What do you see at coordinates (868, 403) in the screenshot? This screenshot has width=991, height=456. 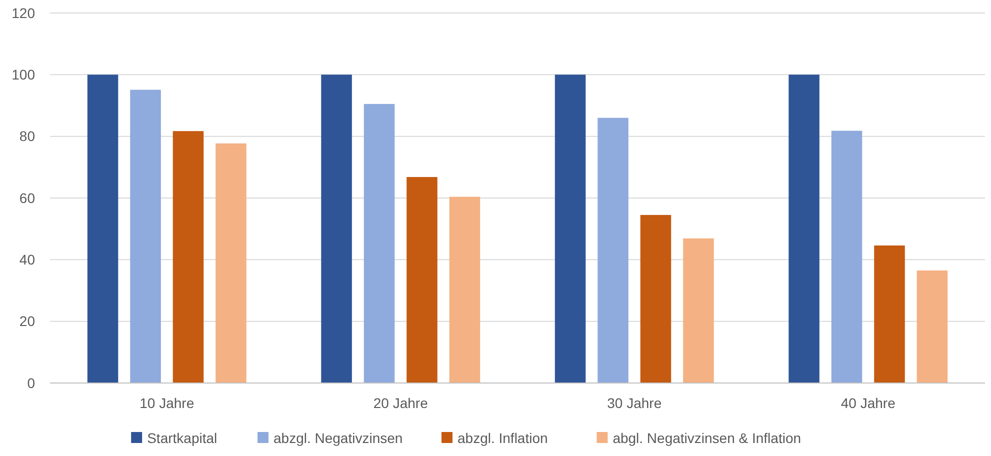 I see `x-tick-label: 40 Jahre` at bounding box center [868, 403].